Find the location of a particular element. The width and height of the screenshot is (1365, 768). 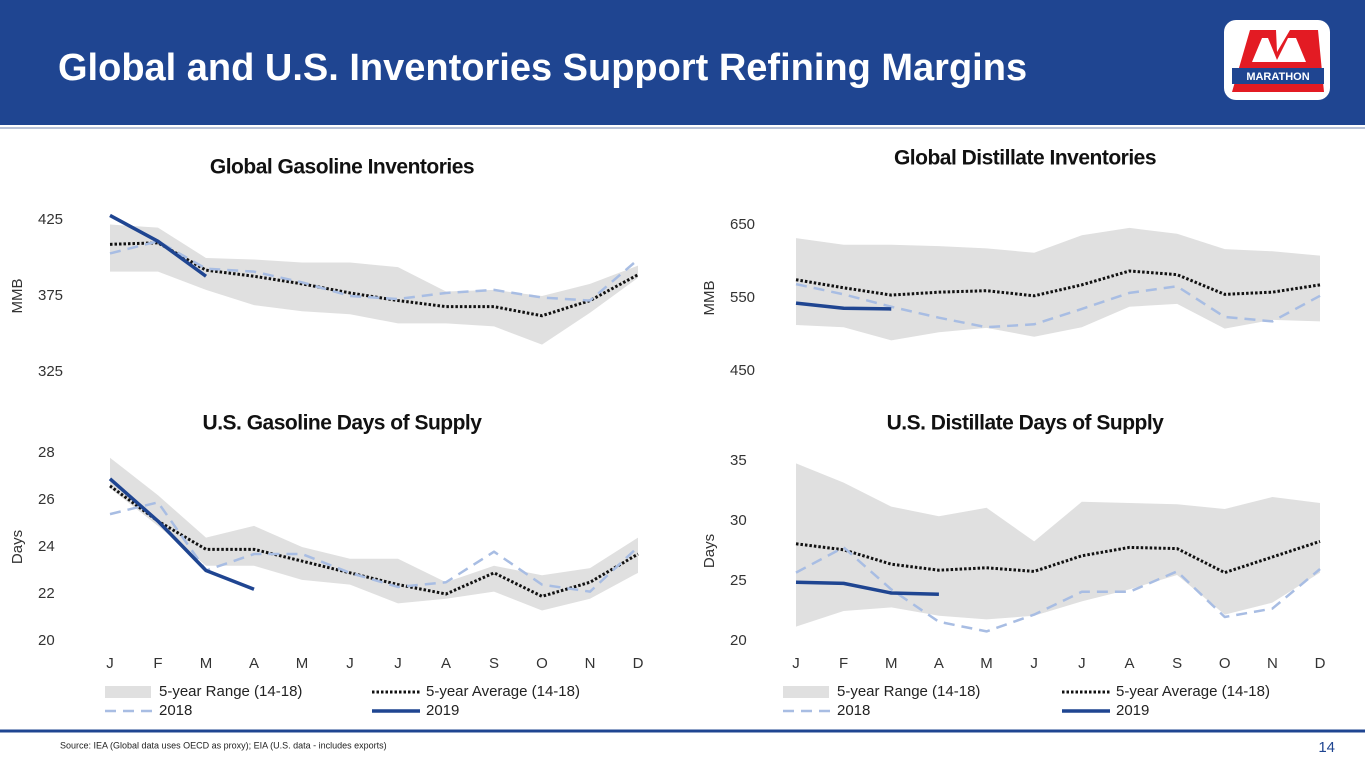

y-tick-label: 450 is located at coordinates (742, 370).